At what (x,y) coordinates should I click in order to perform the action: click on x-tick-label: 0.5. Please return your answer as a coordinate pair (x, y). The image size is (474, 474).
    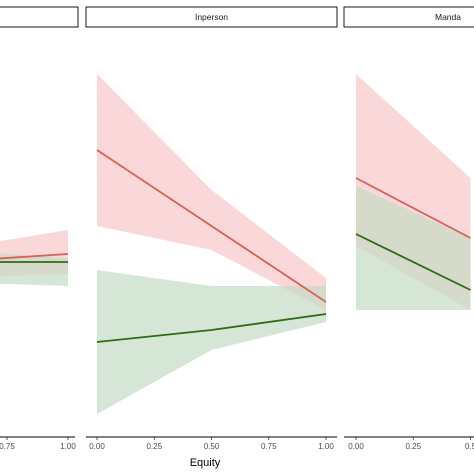
    Looking at the image, I should click on (469, 446).